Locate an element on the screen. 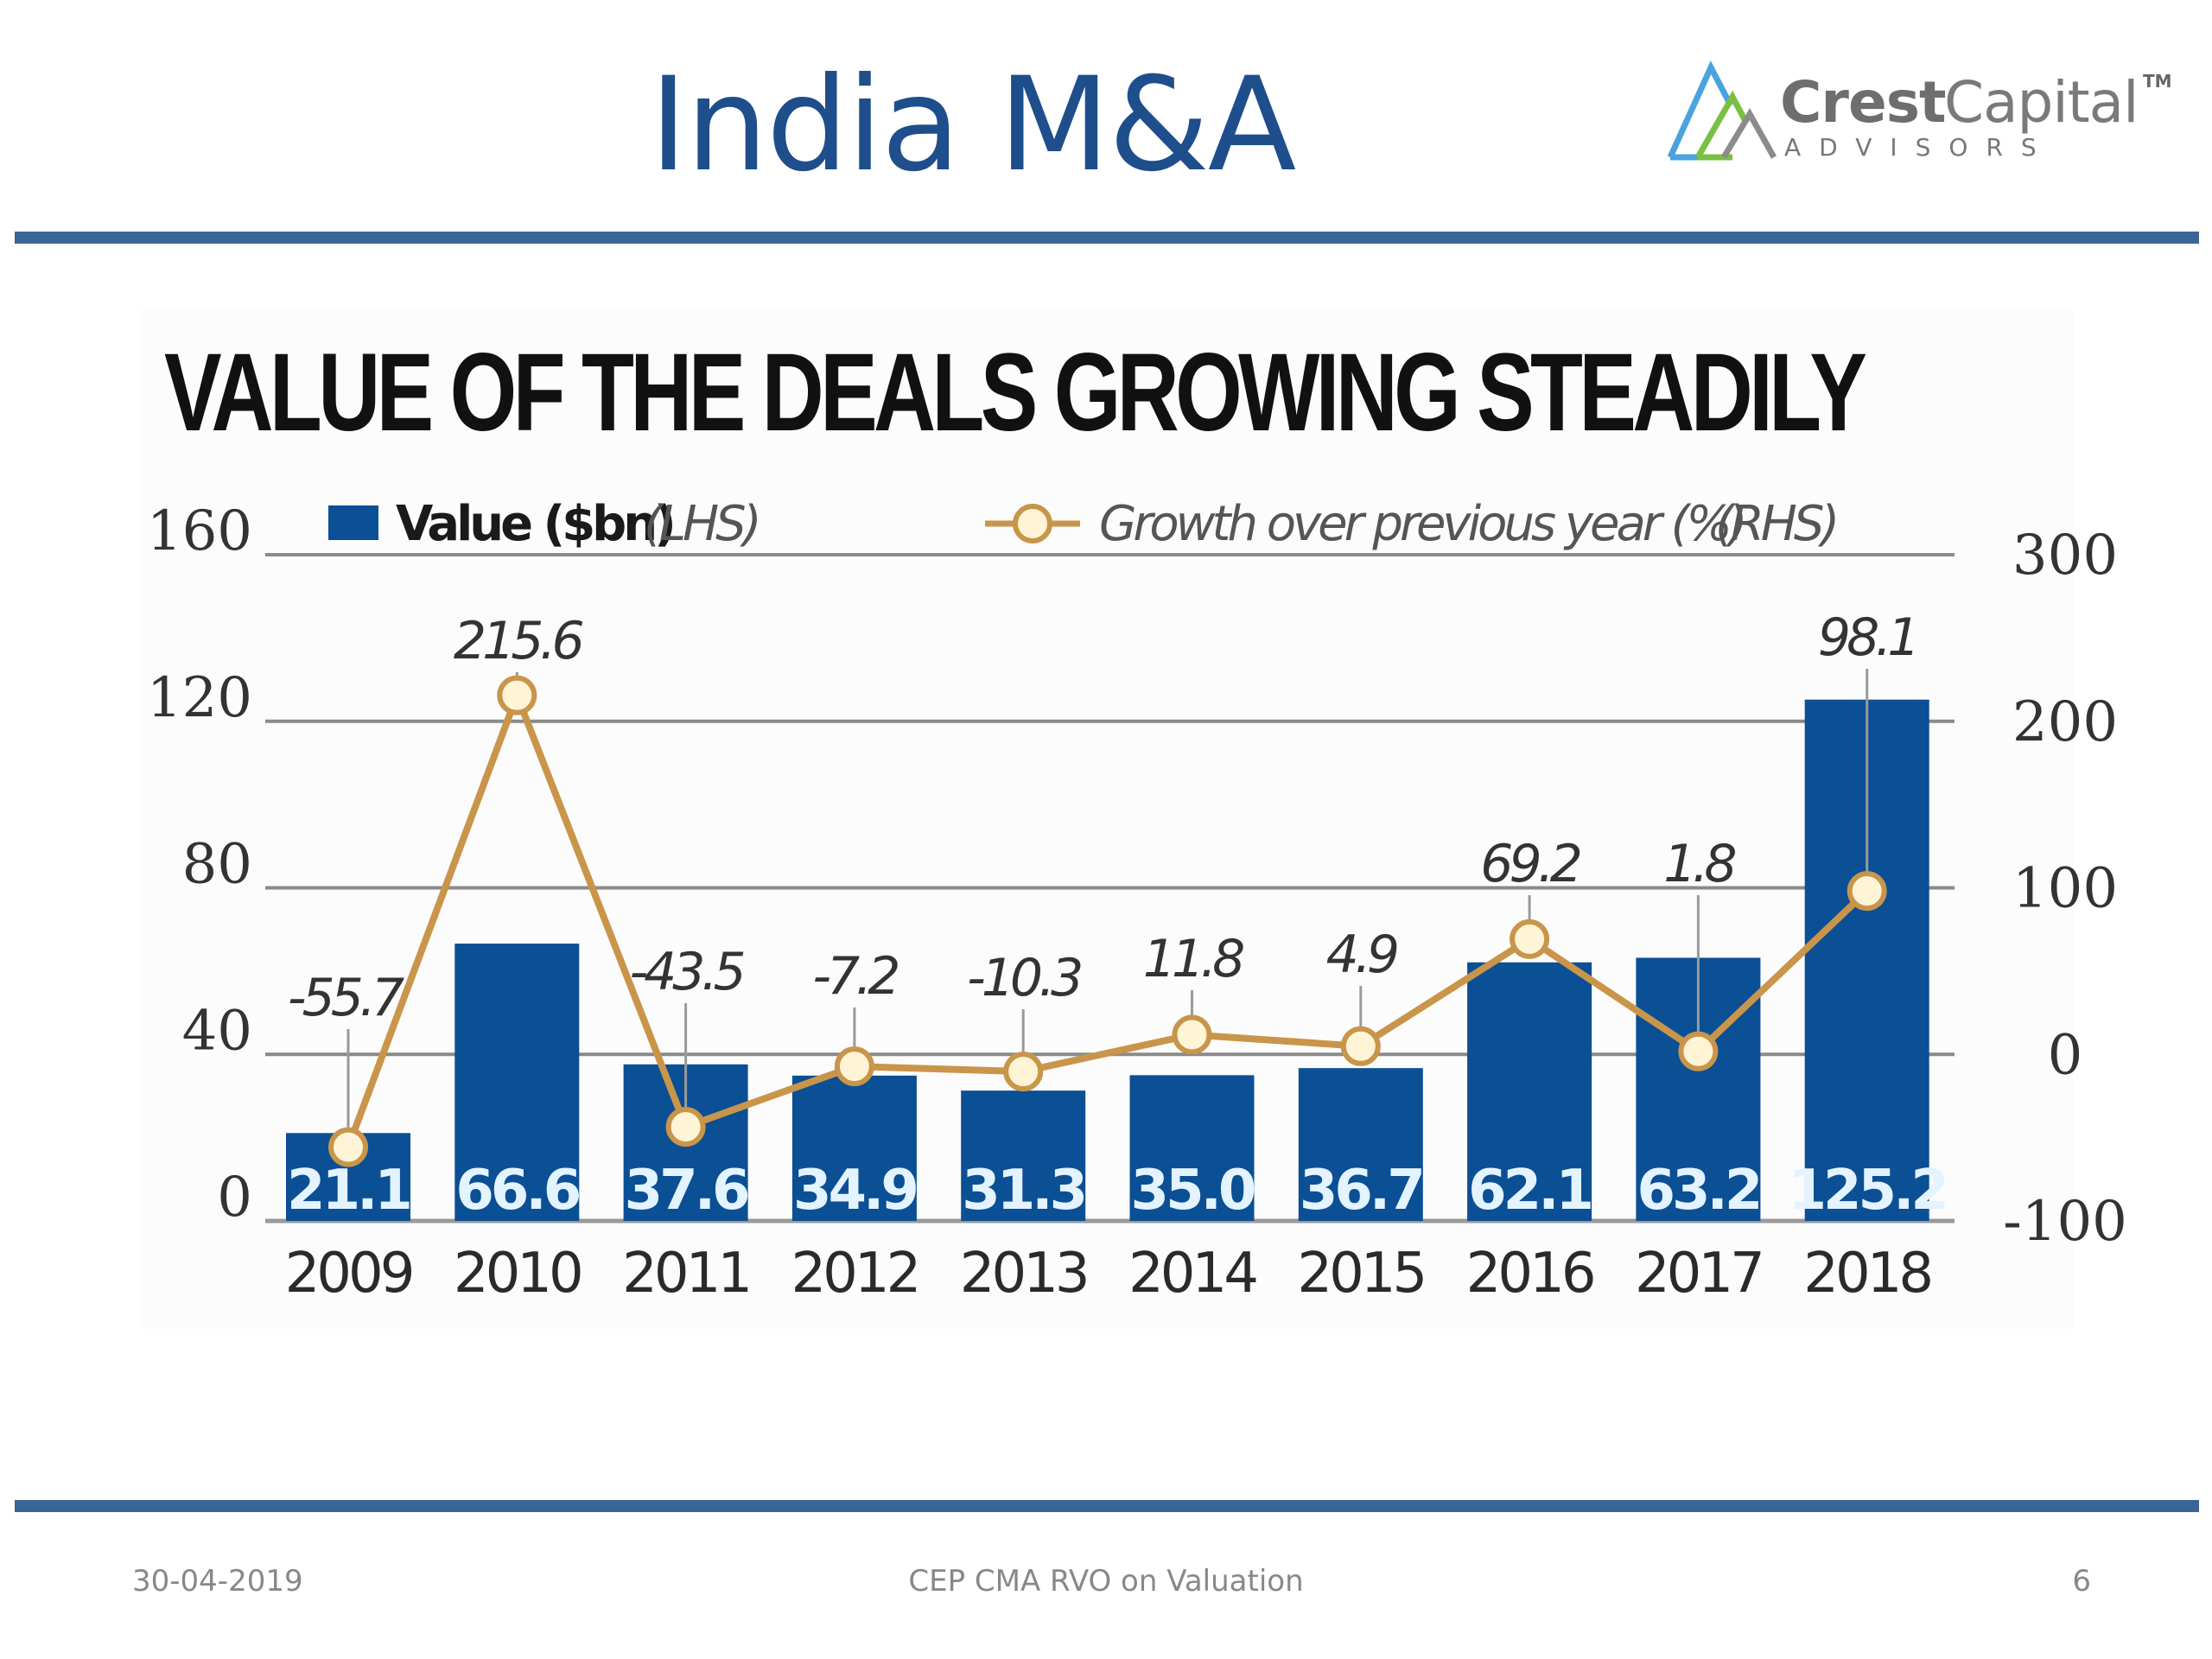 The width and height of the screenshot is (2212, 1659). x-axis-year-label: 2018 is located at coordinates (1866, 1274).